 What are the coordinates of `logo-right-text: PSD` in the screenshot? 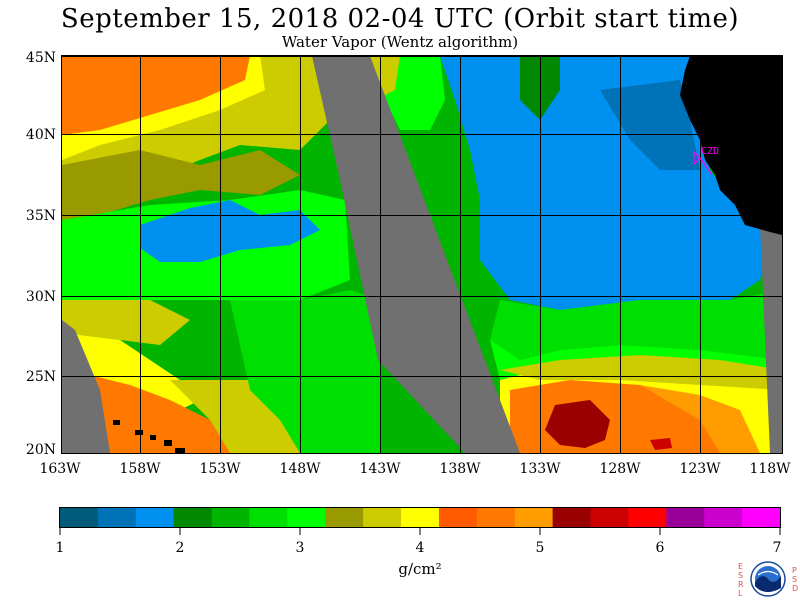 It's located at (795, 579).